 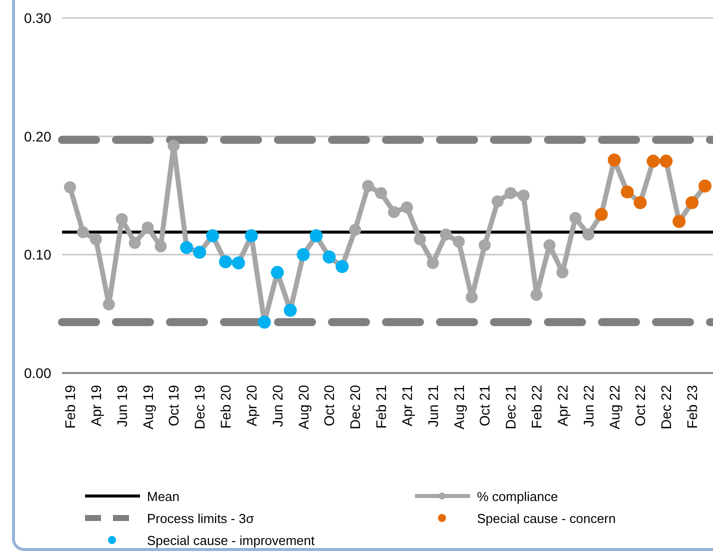 I want to click on y-tick-label: 0.20, so click(x=38, y=136).